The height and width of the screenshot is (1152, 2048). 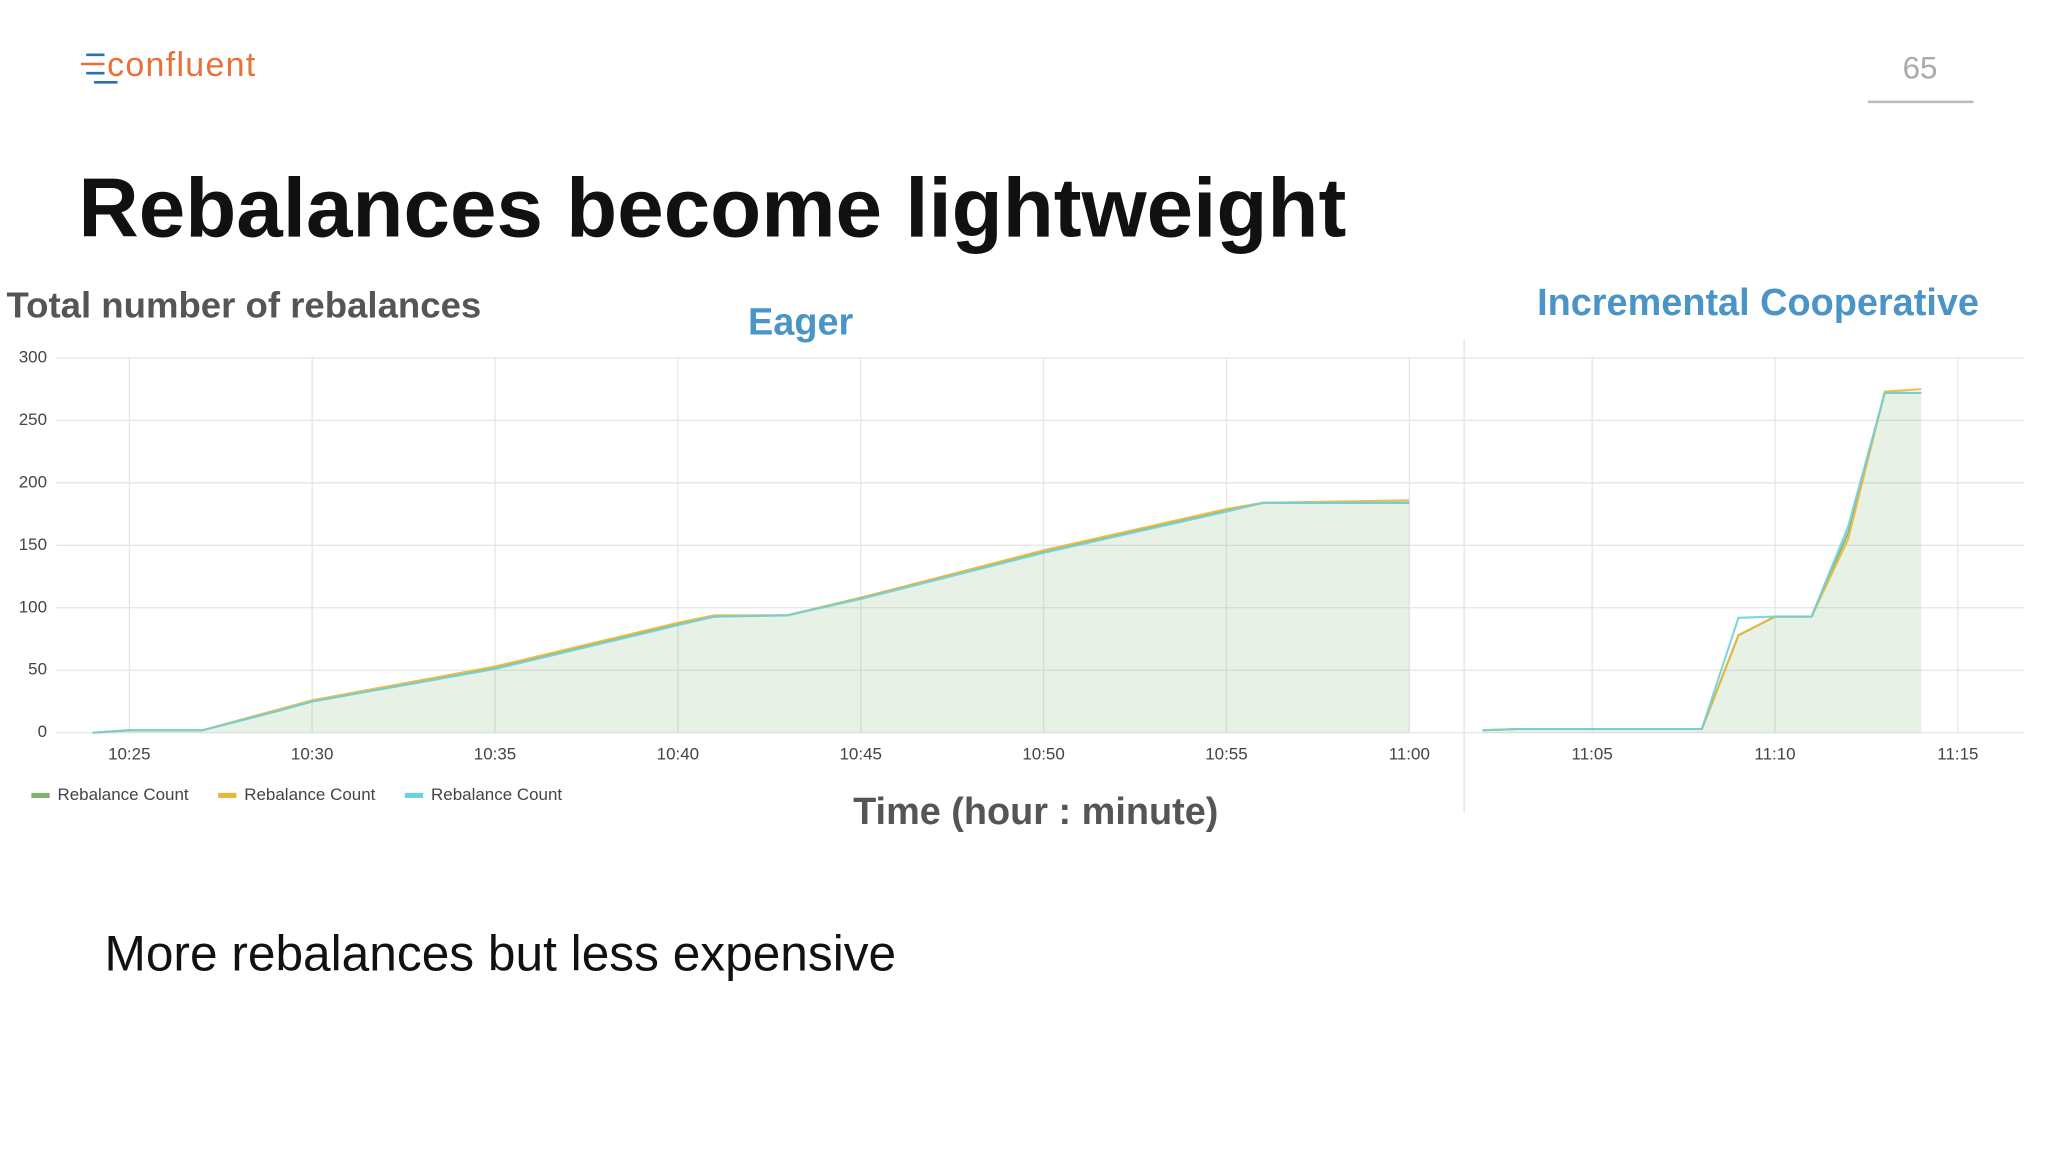 I want to click on y-axis-label: Total number of rebalances, so click(x=244, y=304).